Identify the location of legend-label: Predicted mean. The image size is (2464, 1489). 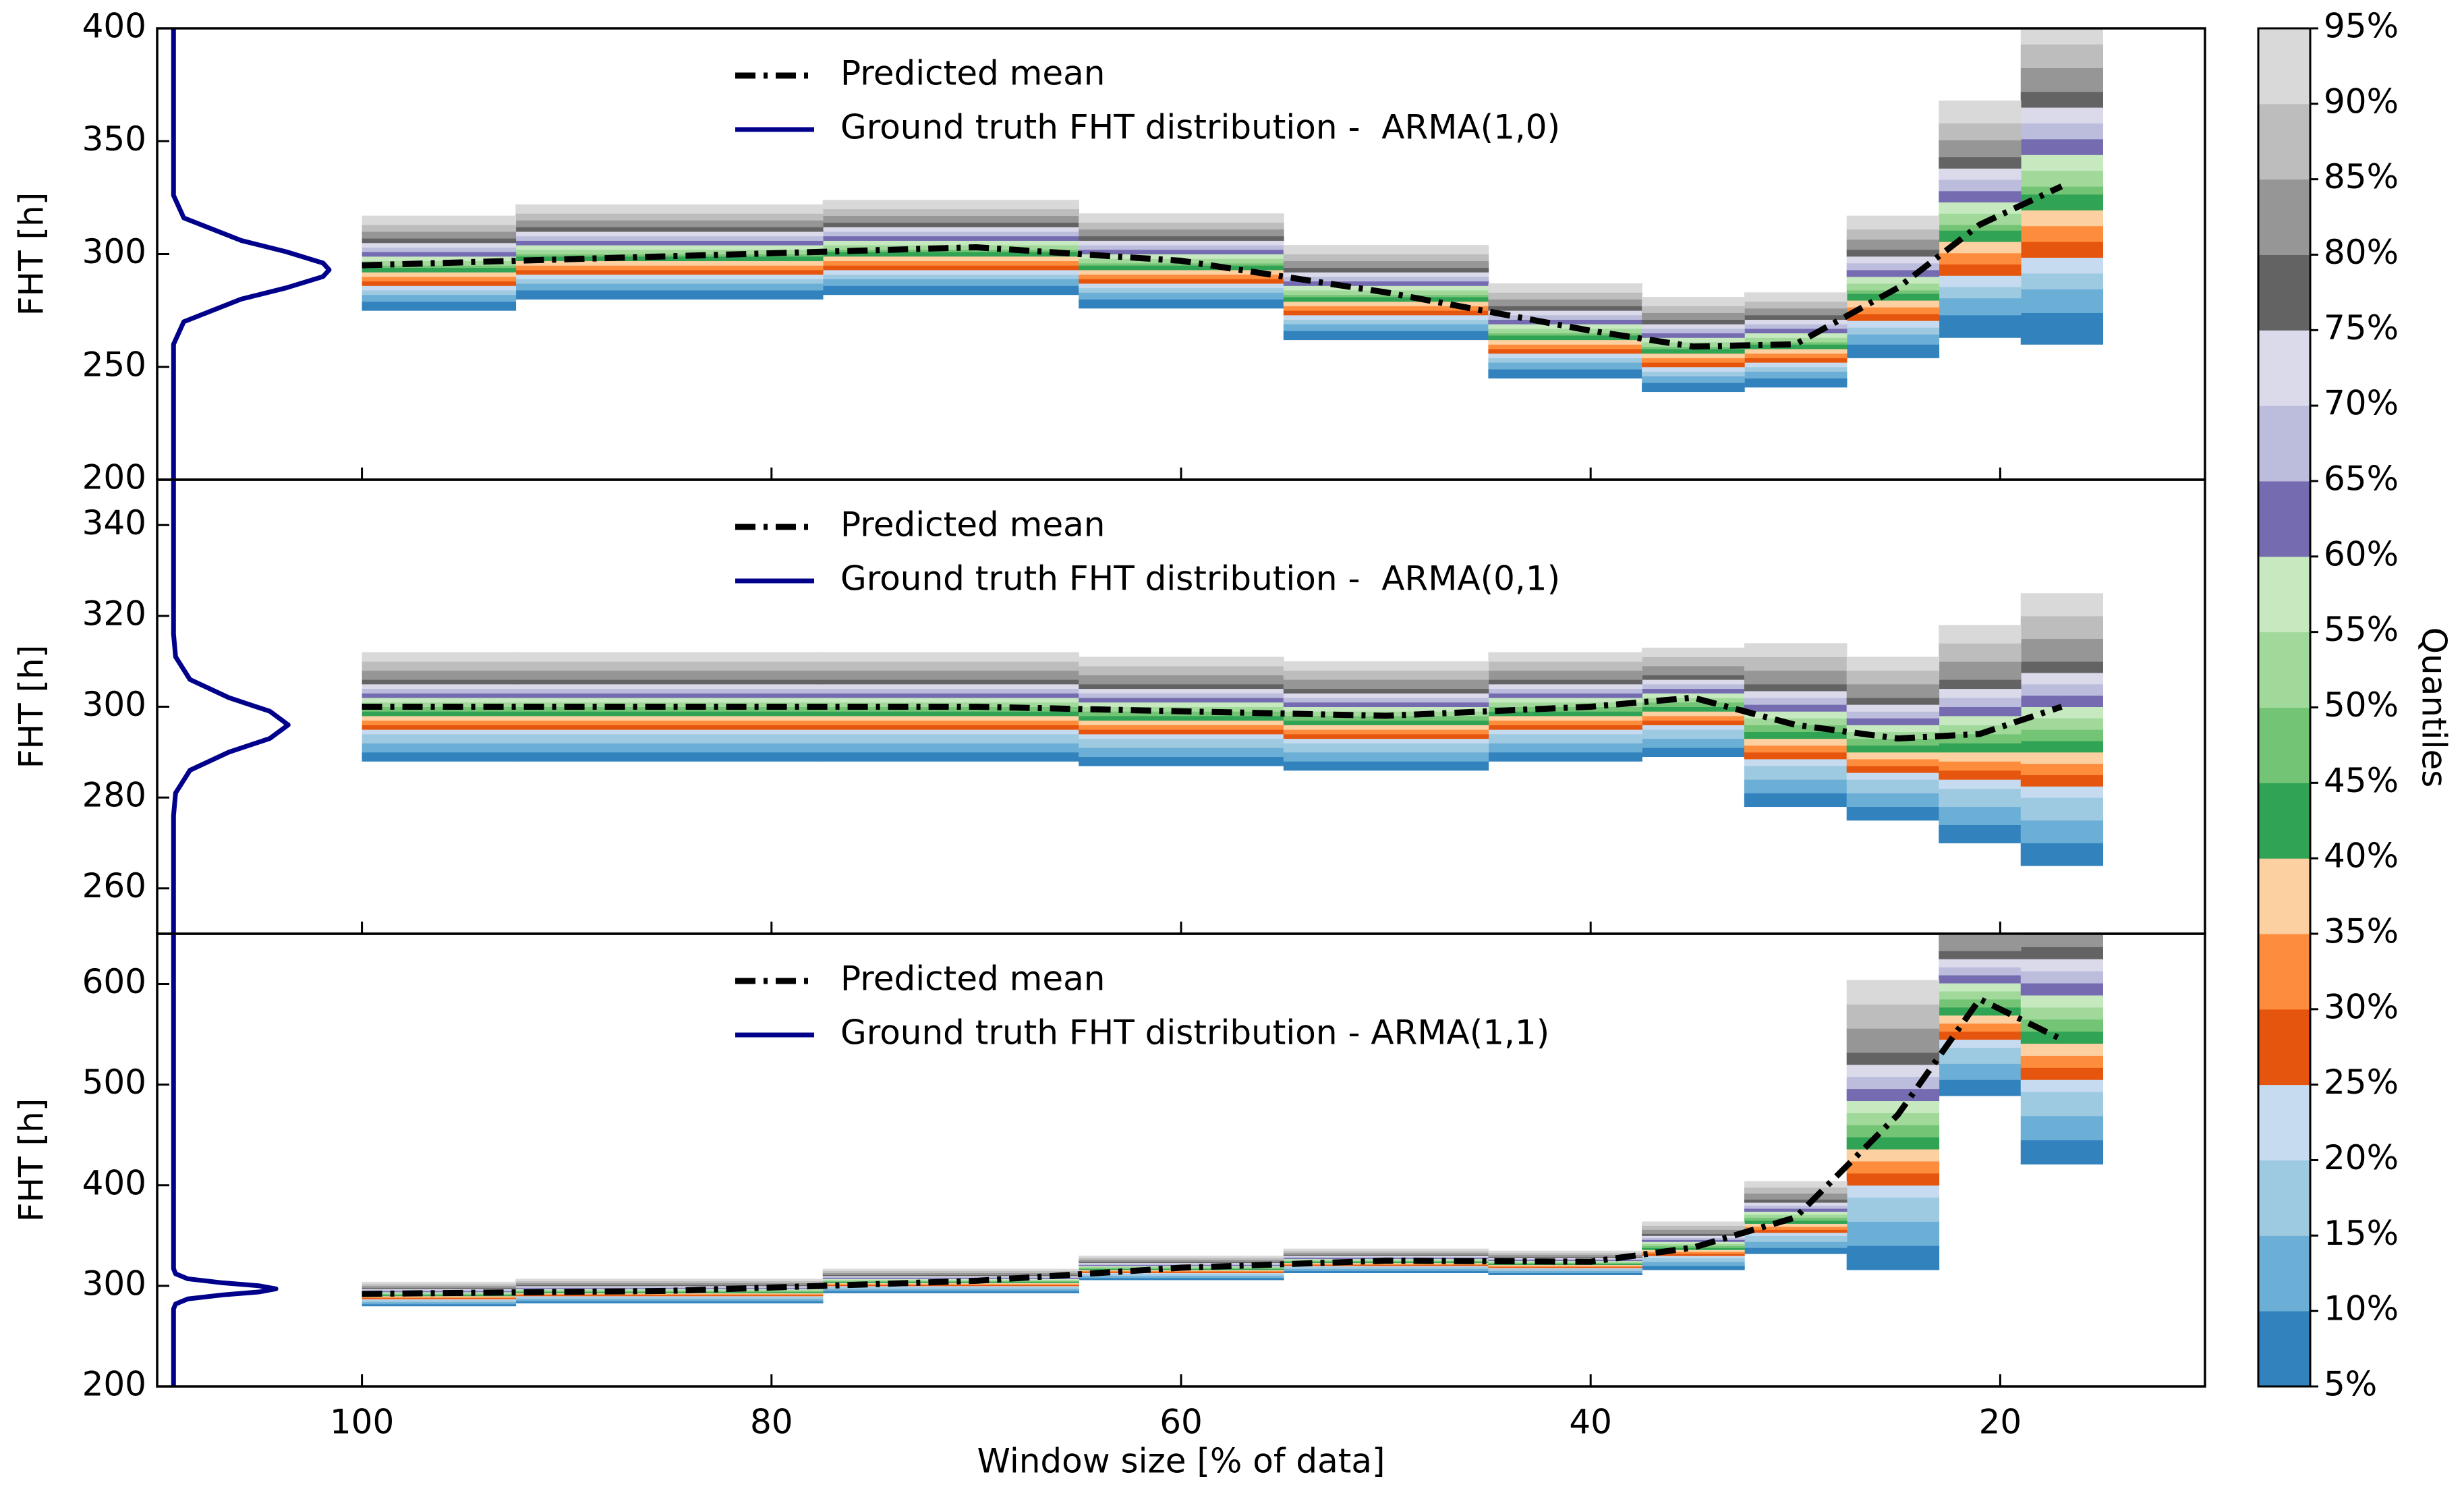
(972, 524).